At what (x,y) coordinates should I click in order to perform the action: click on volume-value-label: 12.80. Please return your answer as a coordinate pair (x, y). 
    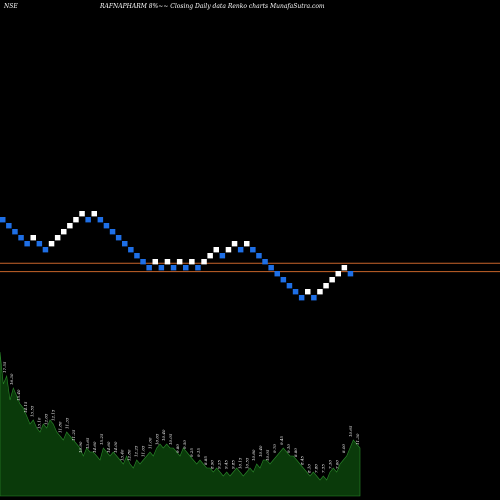
    Looking at the image, I should click on (129, 455).